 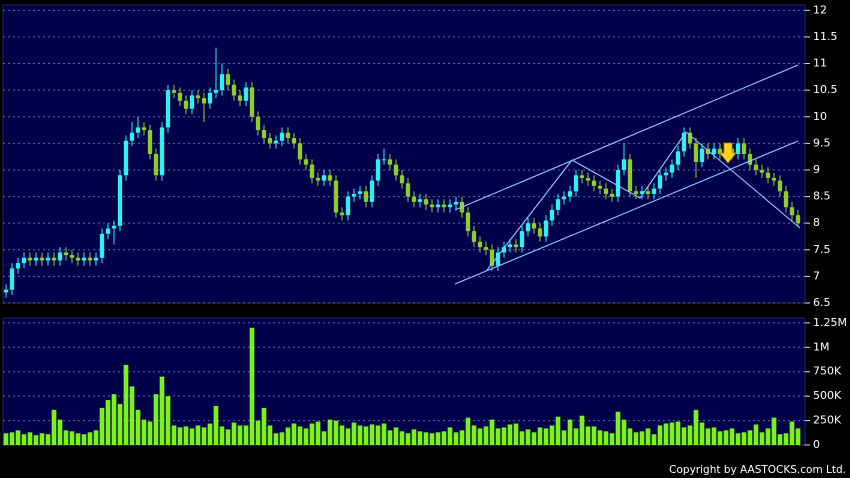 What do you see at coordinates (822, 142) in the screenshot?
I see `y-tick-label: 9.5` at bounding box center [822, 142].